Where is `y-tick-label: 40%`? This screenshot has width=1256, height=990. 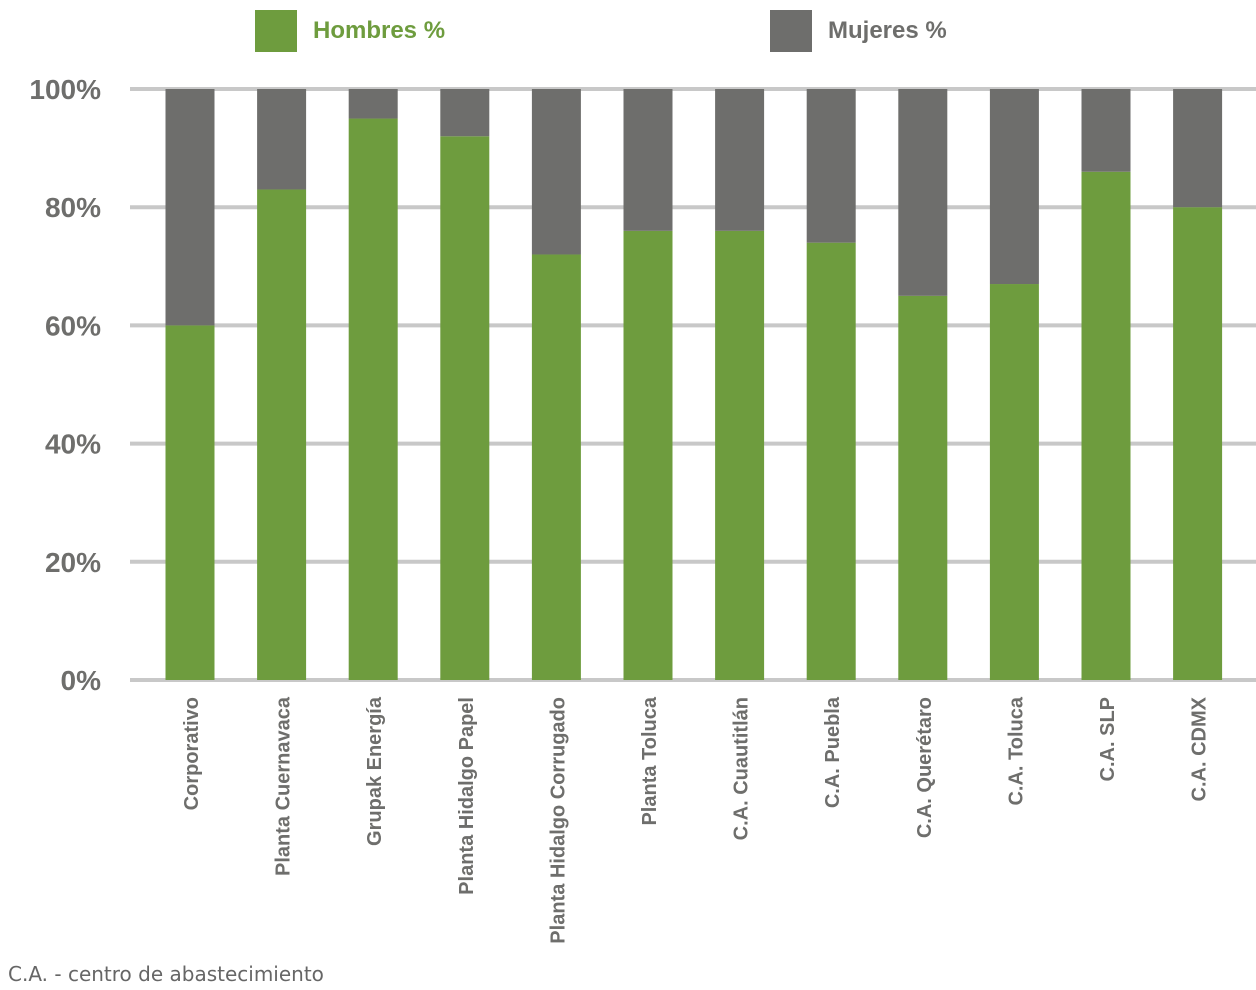
y-tick-label: 40% is located at coordinates (73, 444).